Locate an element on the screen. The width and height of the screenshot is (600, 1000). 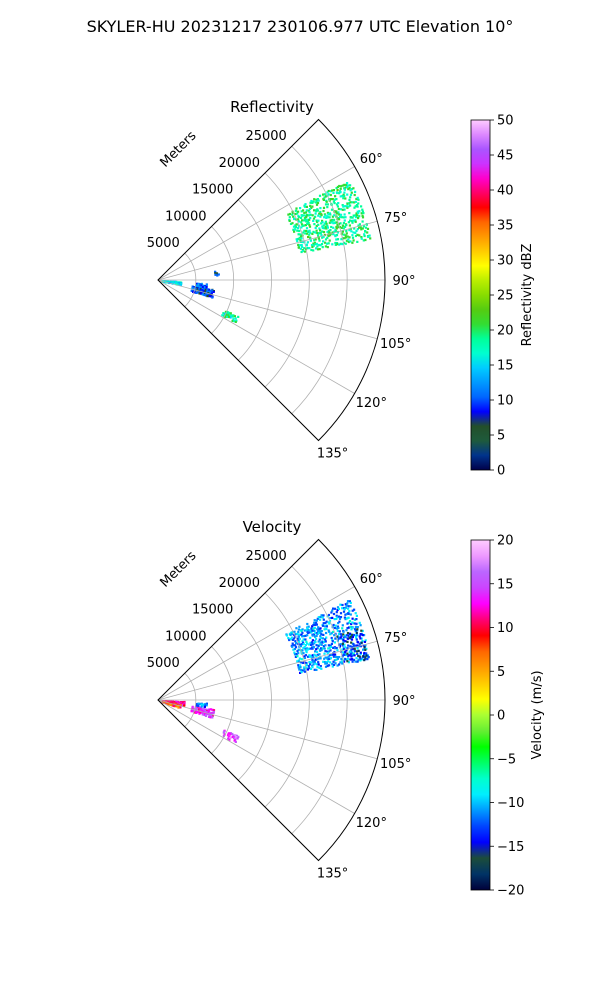
colorbar-tick-label: 0 is located at coordinates (501, 471).